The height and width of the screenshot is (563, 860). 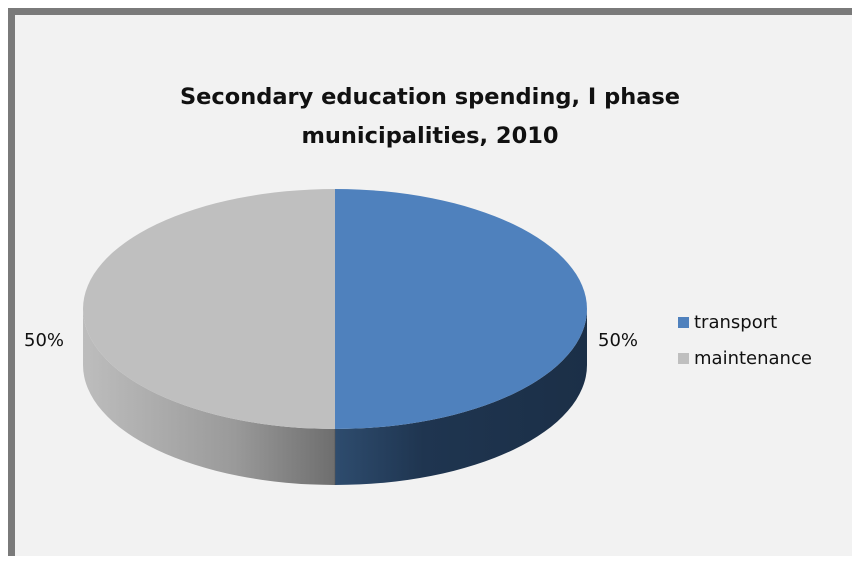 I want to click on pie-slice-maintenance, so click(x=209, y=309).